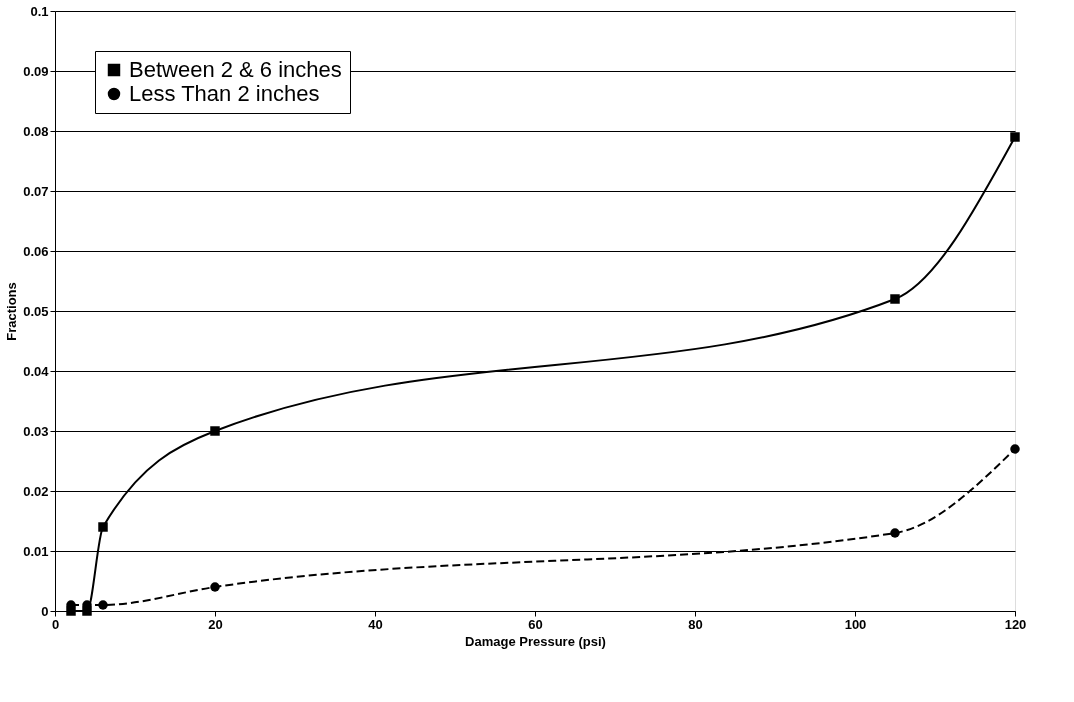 This screenshot has height=702, width=1074. What do you see at coordinates (1015, 624) in the screenshot?
I see `x-tick-label: 120` at bounding box center [1015, 624].